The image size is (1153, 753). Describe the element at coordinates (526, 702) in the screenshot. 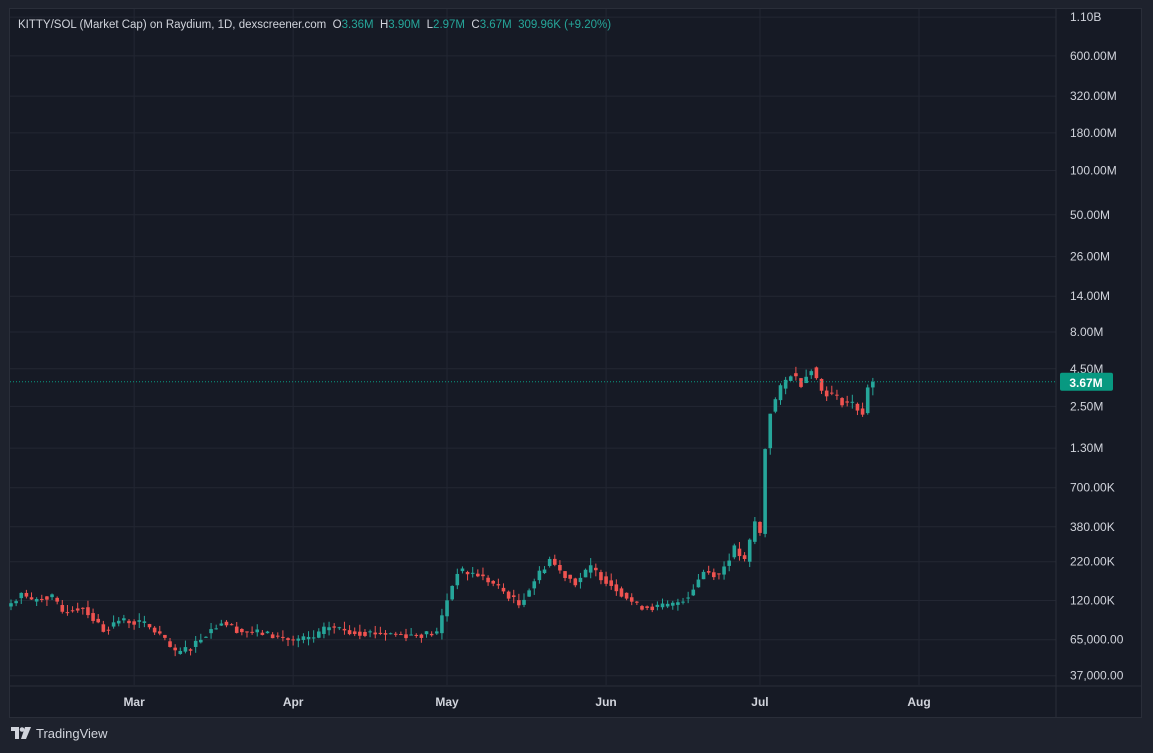

I see `x-axis: Mar Apr May Jun Jul Aug` at that location.